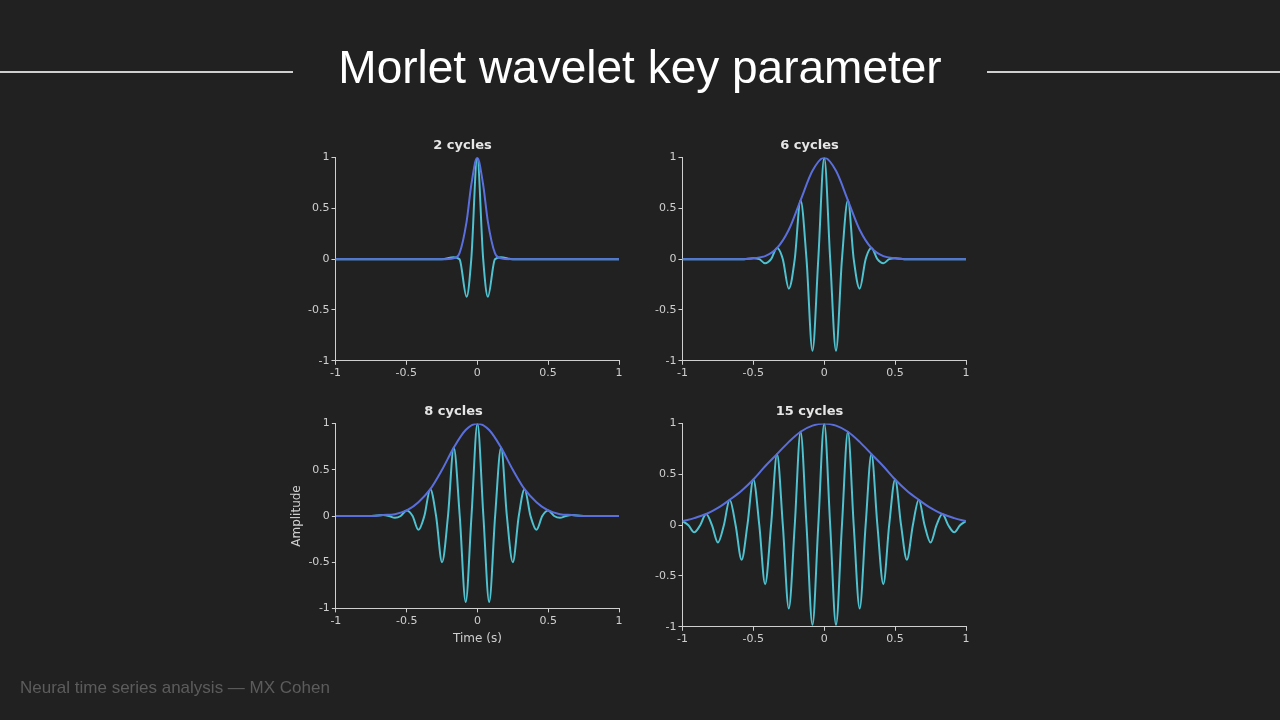 Image resolution: width=1280 pixels, height=720 pixels. Describe the element at coordinates (453, 411) in the screenshot. I see `chart-title: 8 cycles` at that location.